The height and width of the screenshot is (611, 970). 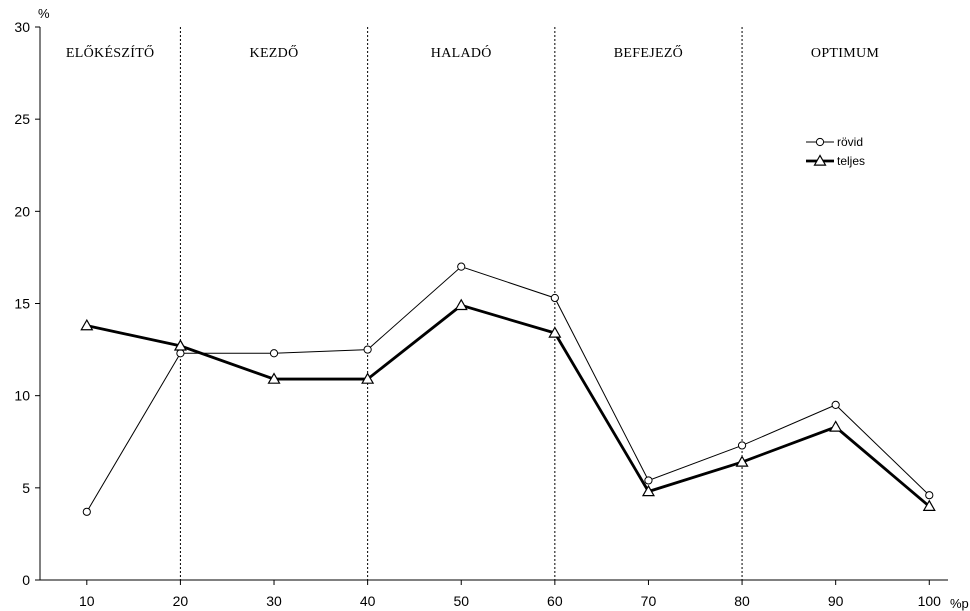 What do you see at coordinates (26, 580) in the screenshot?
I see `y-tick-label: 0` at bounding box center [26, 580].